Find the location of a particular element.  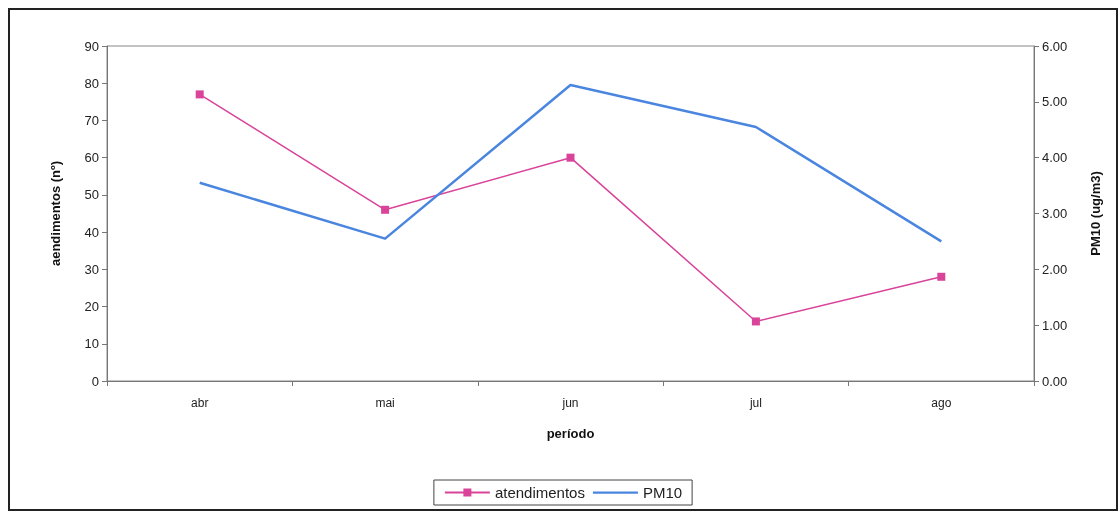

y-tick-label: 30 is located at coordinates (91, 269).